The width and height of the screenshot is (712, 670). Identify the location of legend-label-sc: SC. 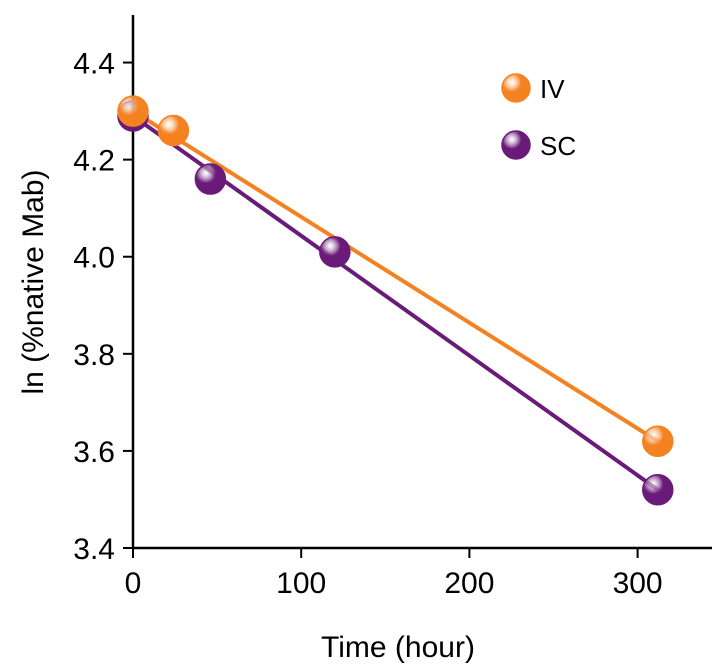
(558, 146).